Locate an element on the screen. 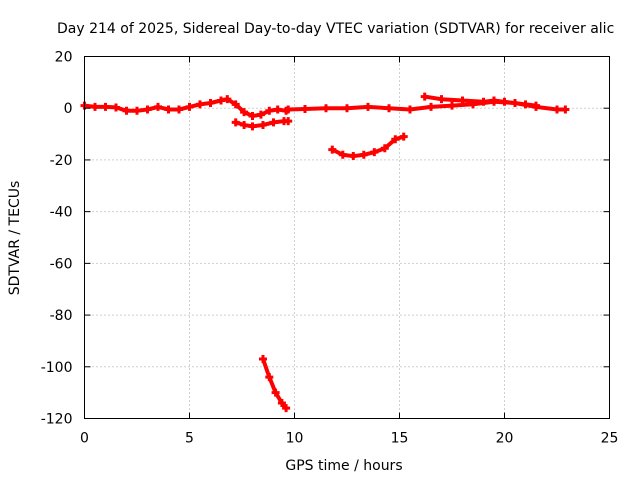 This screenshot has width=640, height=480. y-tick-label: -60 is located at coordinates (61, 264).